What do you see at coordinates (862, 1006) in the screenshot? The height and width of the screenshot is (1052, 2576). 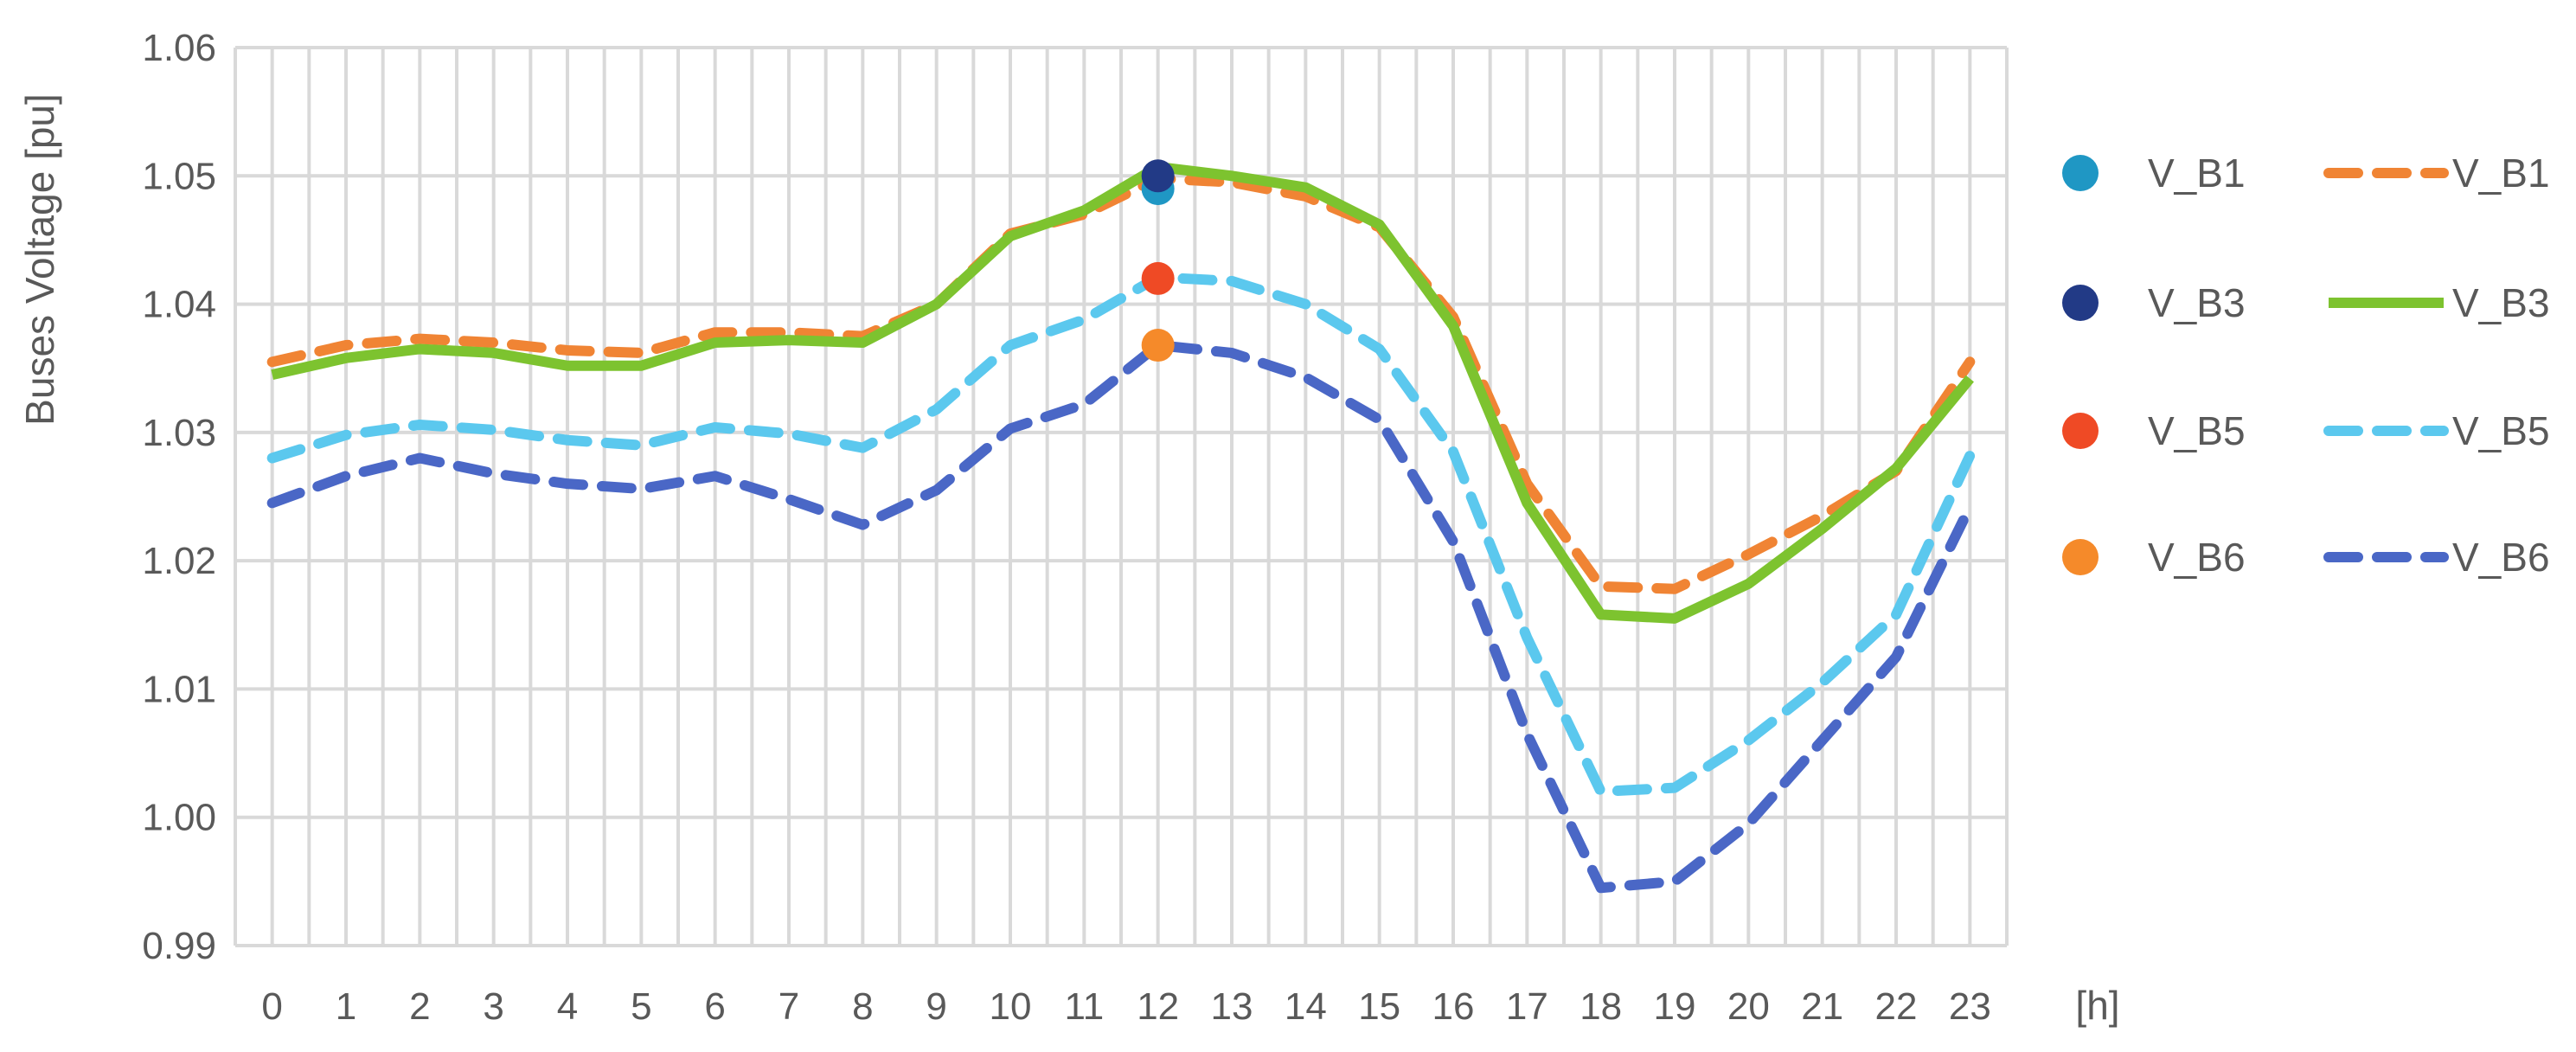 I see `x-tick-label: 8` at bounding box center [862, 1006].